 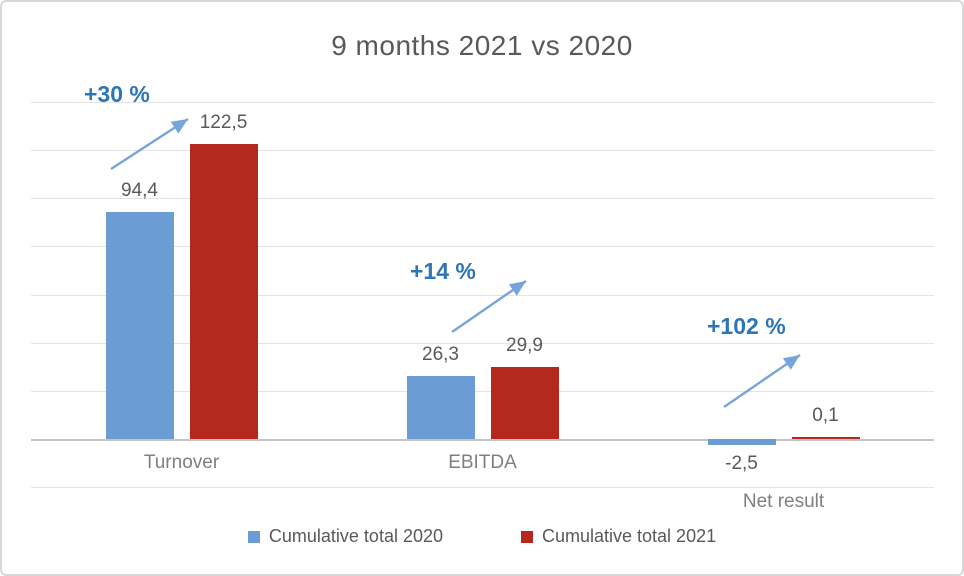 I want to click on zero-axis-line, so click(x=482, y=440).